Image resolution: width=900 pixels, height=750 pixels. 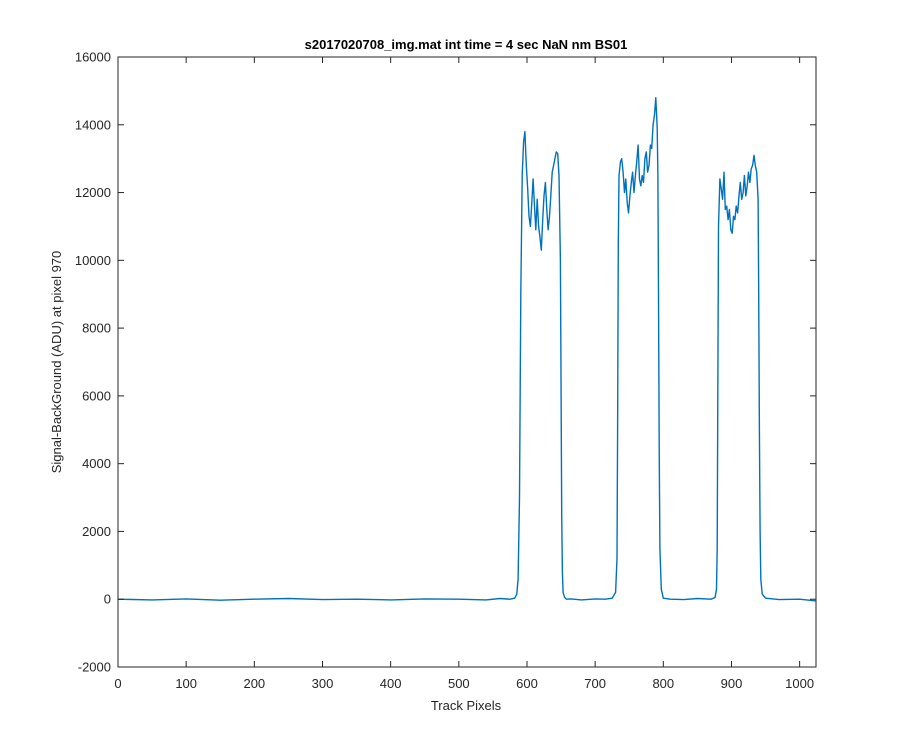 What do you see at coordinates (459, 683) in the screenshot?
I see `x-tick-label: 500` at bounding box center [459, 683].